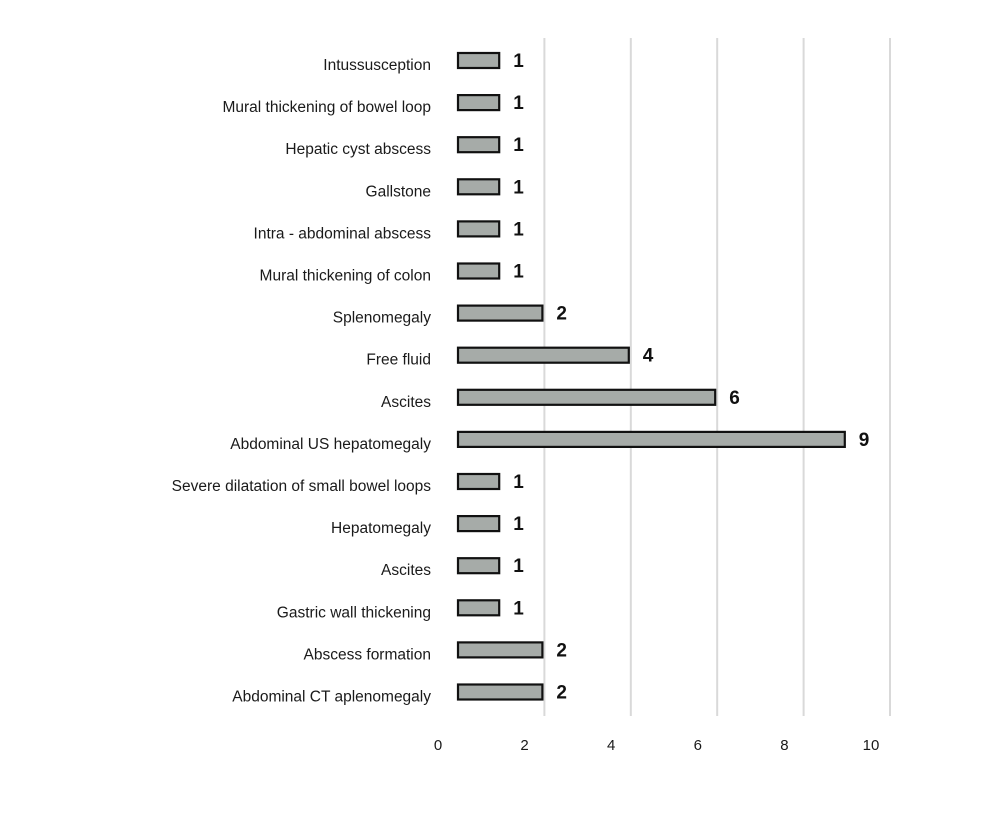 The width and height of the screenshot is (1000, 826). What do you see at coordinates (326, 107) in the screenshot?
I see `category-label: Mural thickening of bowel loop` at bounding box center [326, 107].